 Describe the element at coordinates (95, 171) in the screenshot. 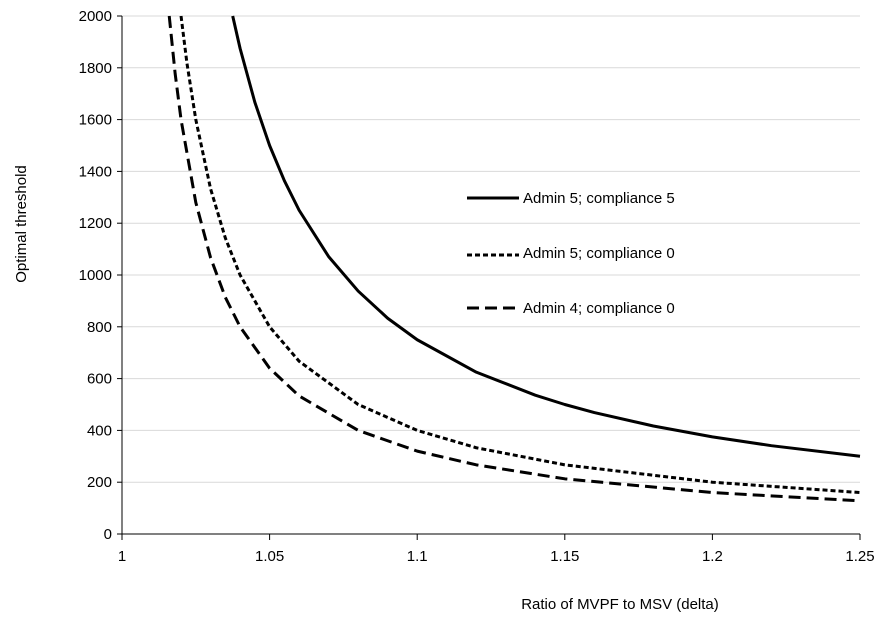

I see `y-tick-label: 1400` at that location.